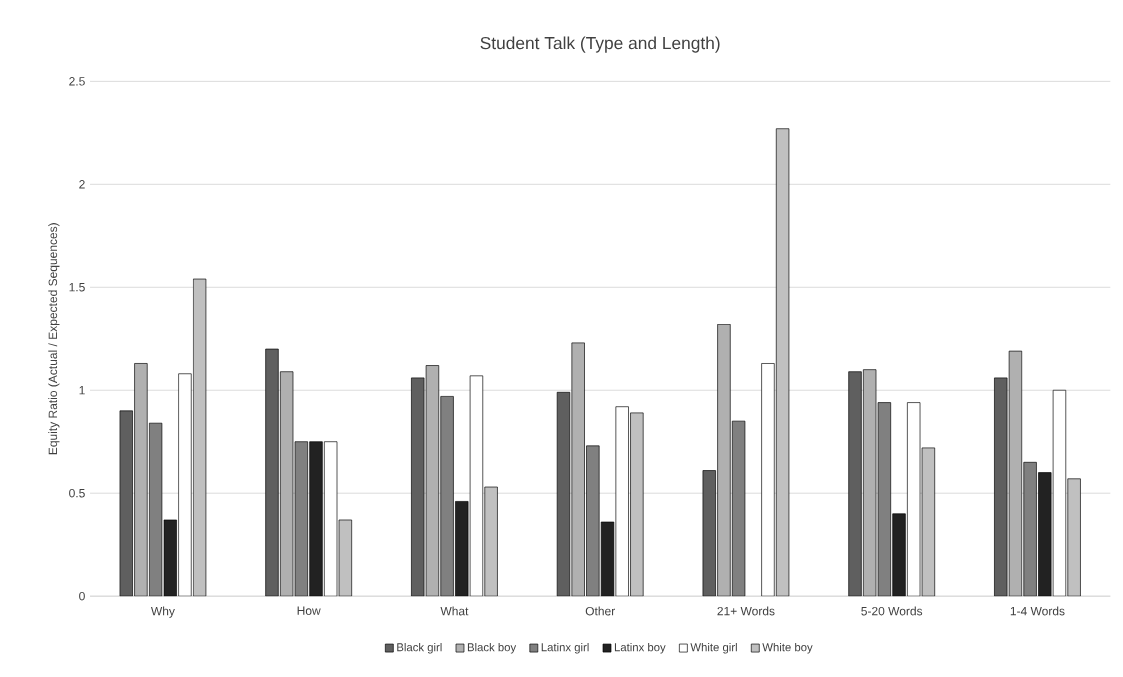 The height and width of the screenshot is (677, 1123). What do you see at coordinates (713, 648) in the screenshot?
I see `legend-label: White girl` at bounding box center [713, 648].